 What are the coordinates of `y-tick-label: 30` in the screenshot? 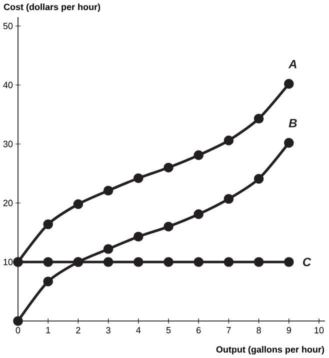 It's located at (8, 144).